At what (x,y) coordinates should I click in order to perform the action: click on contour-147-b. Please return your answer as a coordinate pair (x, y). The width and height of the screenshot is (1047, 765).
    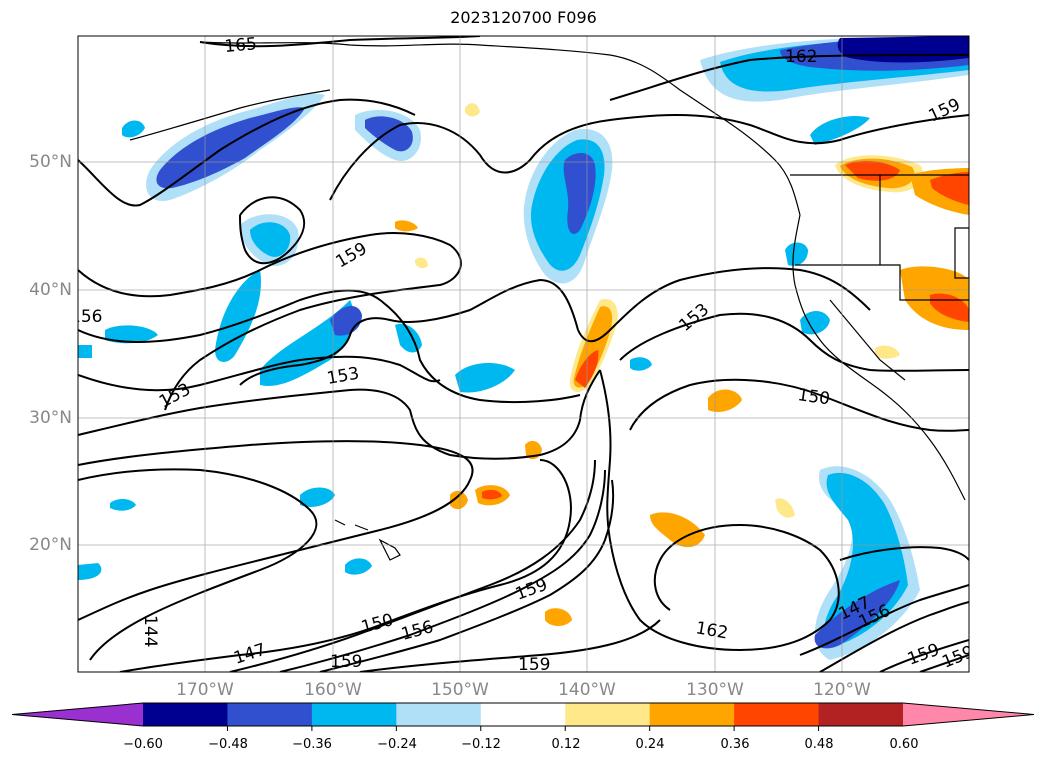
    Looking at the image, I should click on (799, 405).